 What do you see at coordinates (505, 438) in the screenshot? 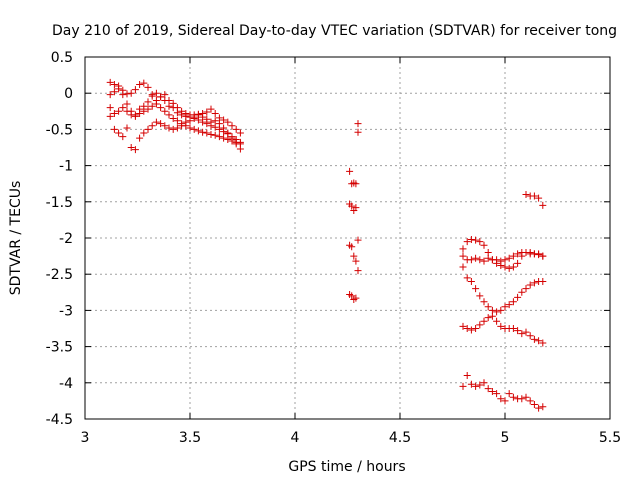
I see `x-tick-label: 5` at bounding box center [505, 438].